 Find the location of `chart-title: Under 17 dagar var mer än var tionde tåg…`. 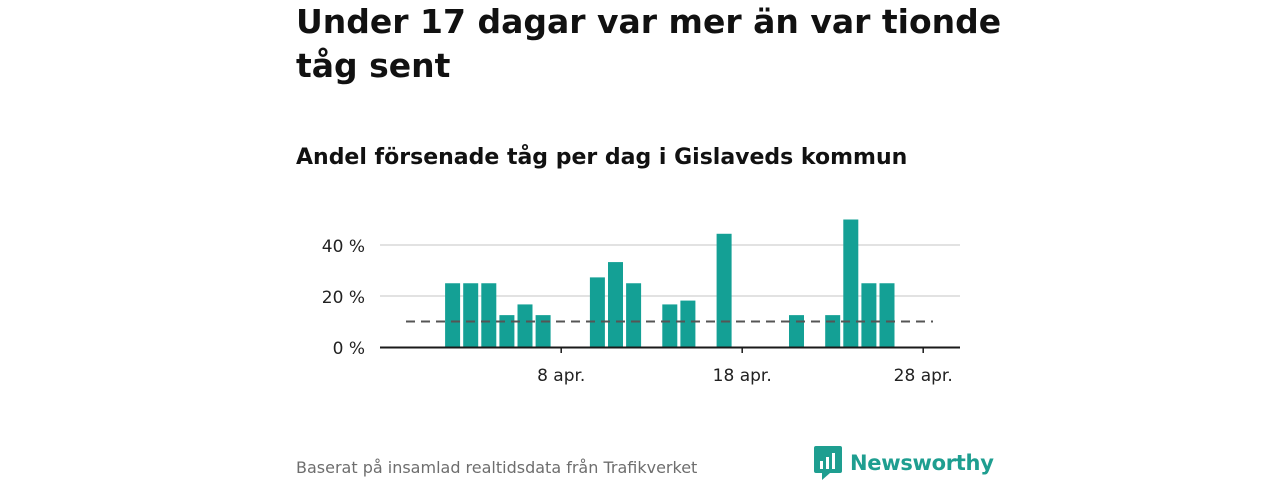

chart-title: Under 17 dagar var mer än var tionde tåg… is located at coordinates (649, 43).